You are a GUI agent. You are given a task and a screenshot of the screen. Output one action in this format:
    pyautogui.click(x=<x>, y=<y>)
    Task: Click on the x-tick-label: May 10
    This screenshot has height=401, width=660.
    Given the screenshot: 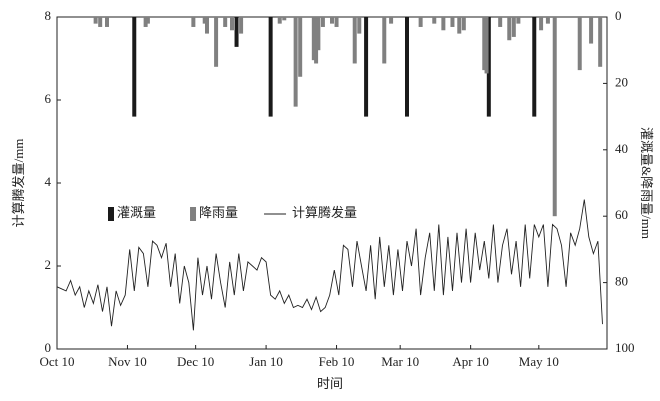 What is the action you would take?
    pyautogui.click(x=539, y=361)
    